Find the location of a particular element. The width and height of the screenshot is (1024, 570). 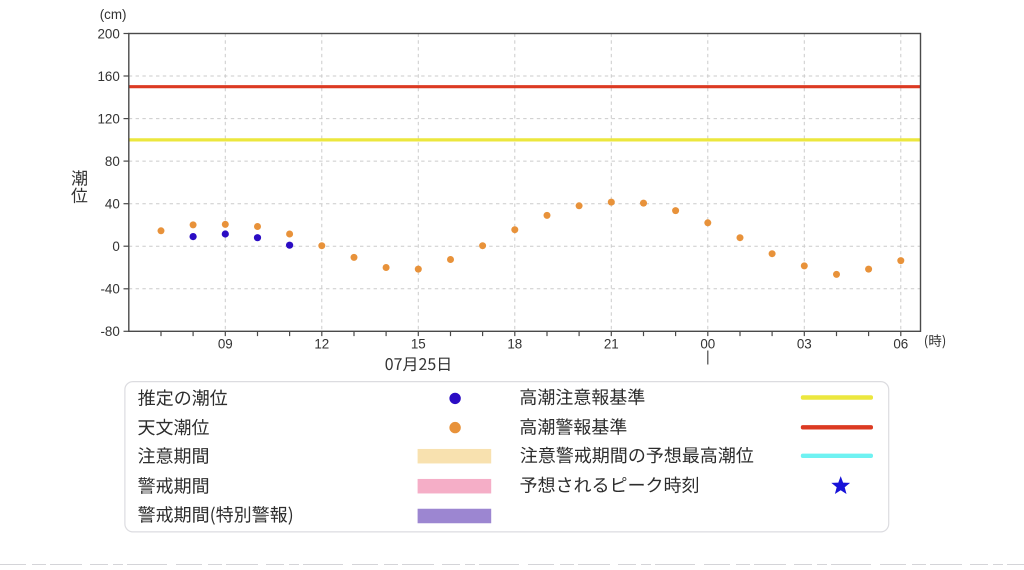

svg-text: 06 is located at coordinates (900, 344).